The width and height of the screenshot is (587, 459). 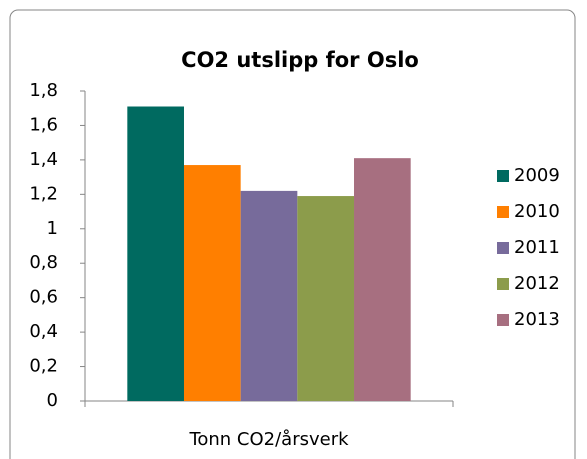 I want to click on y-tick-label: 0, so click(x=52, y=400).